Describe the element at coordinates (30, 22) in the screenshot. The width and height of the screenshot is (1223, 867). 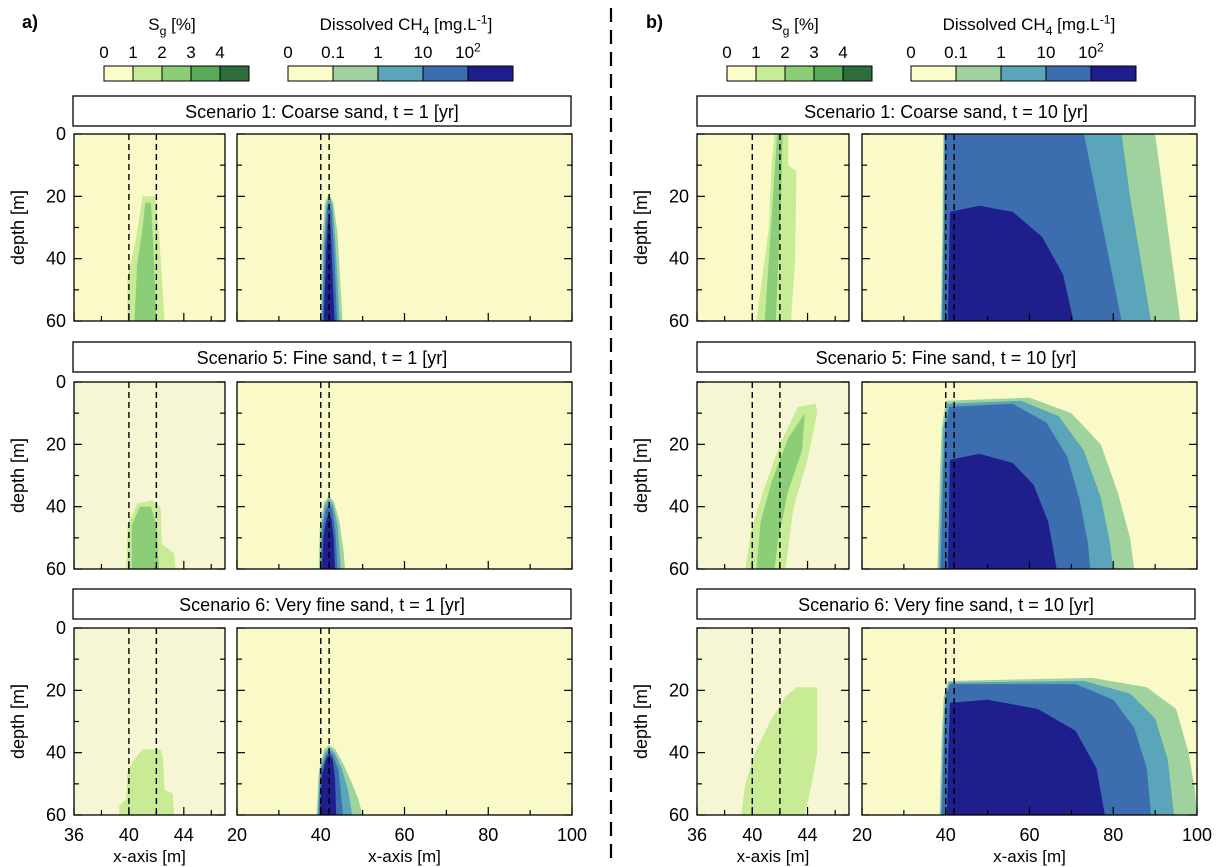
I see `text-part: a)` at that location.